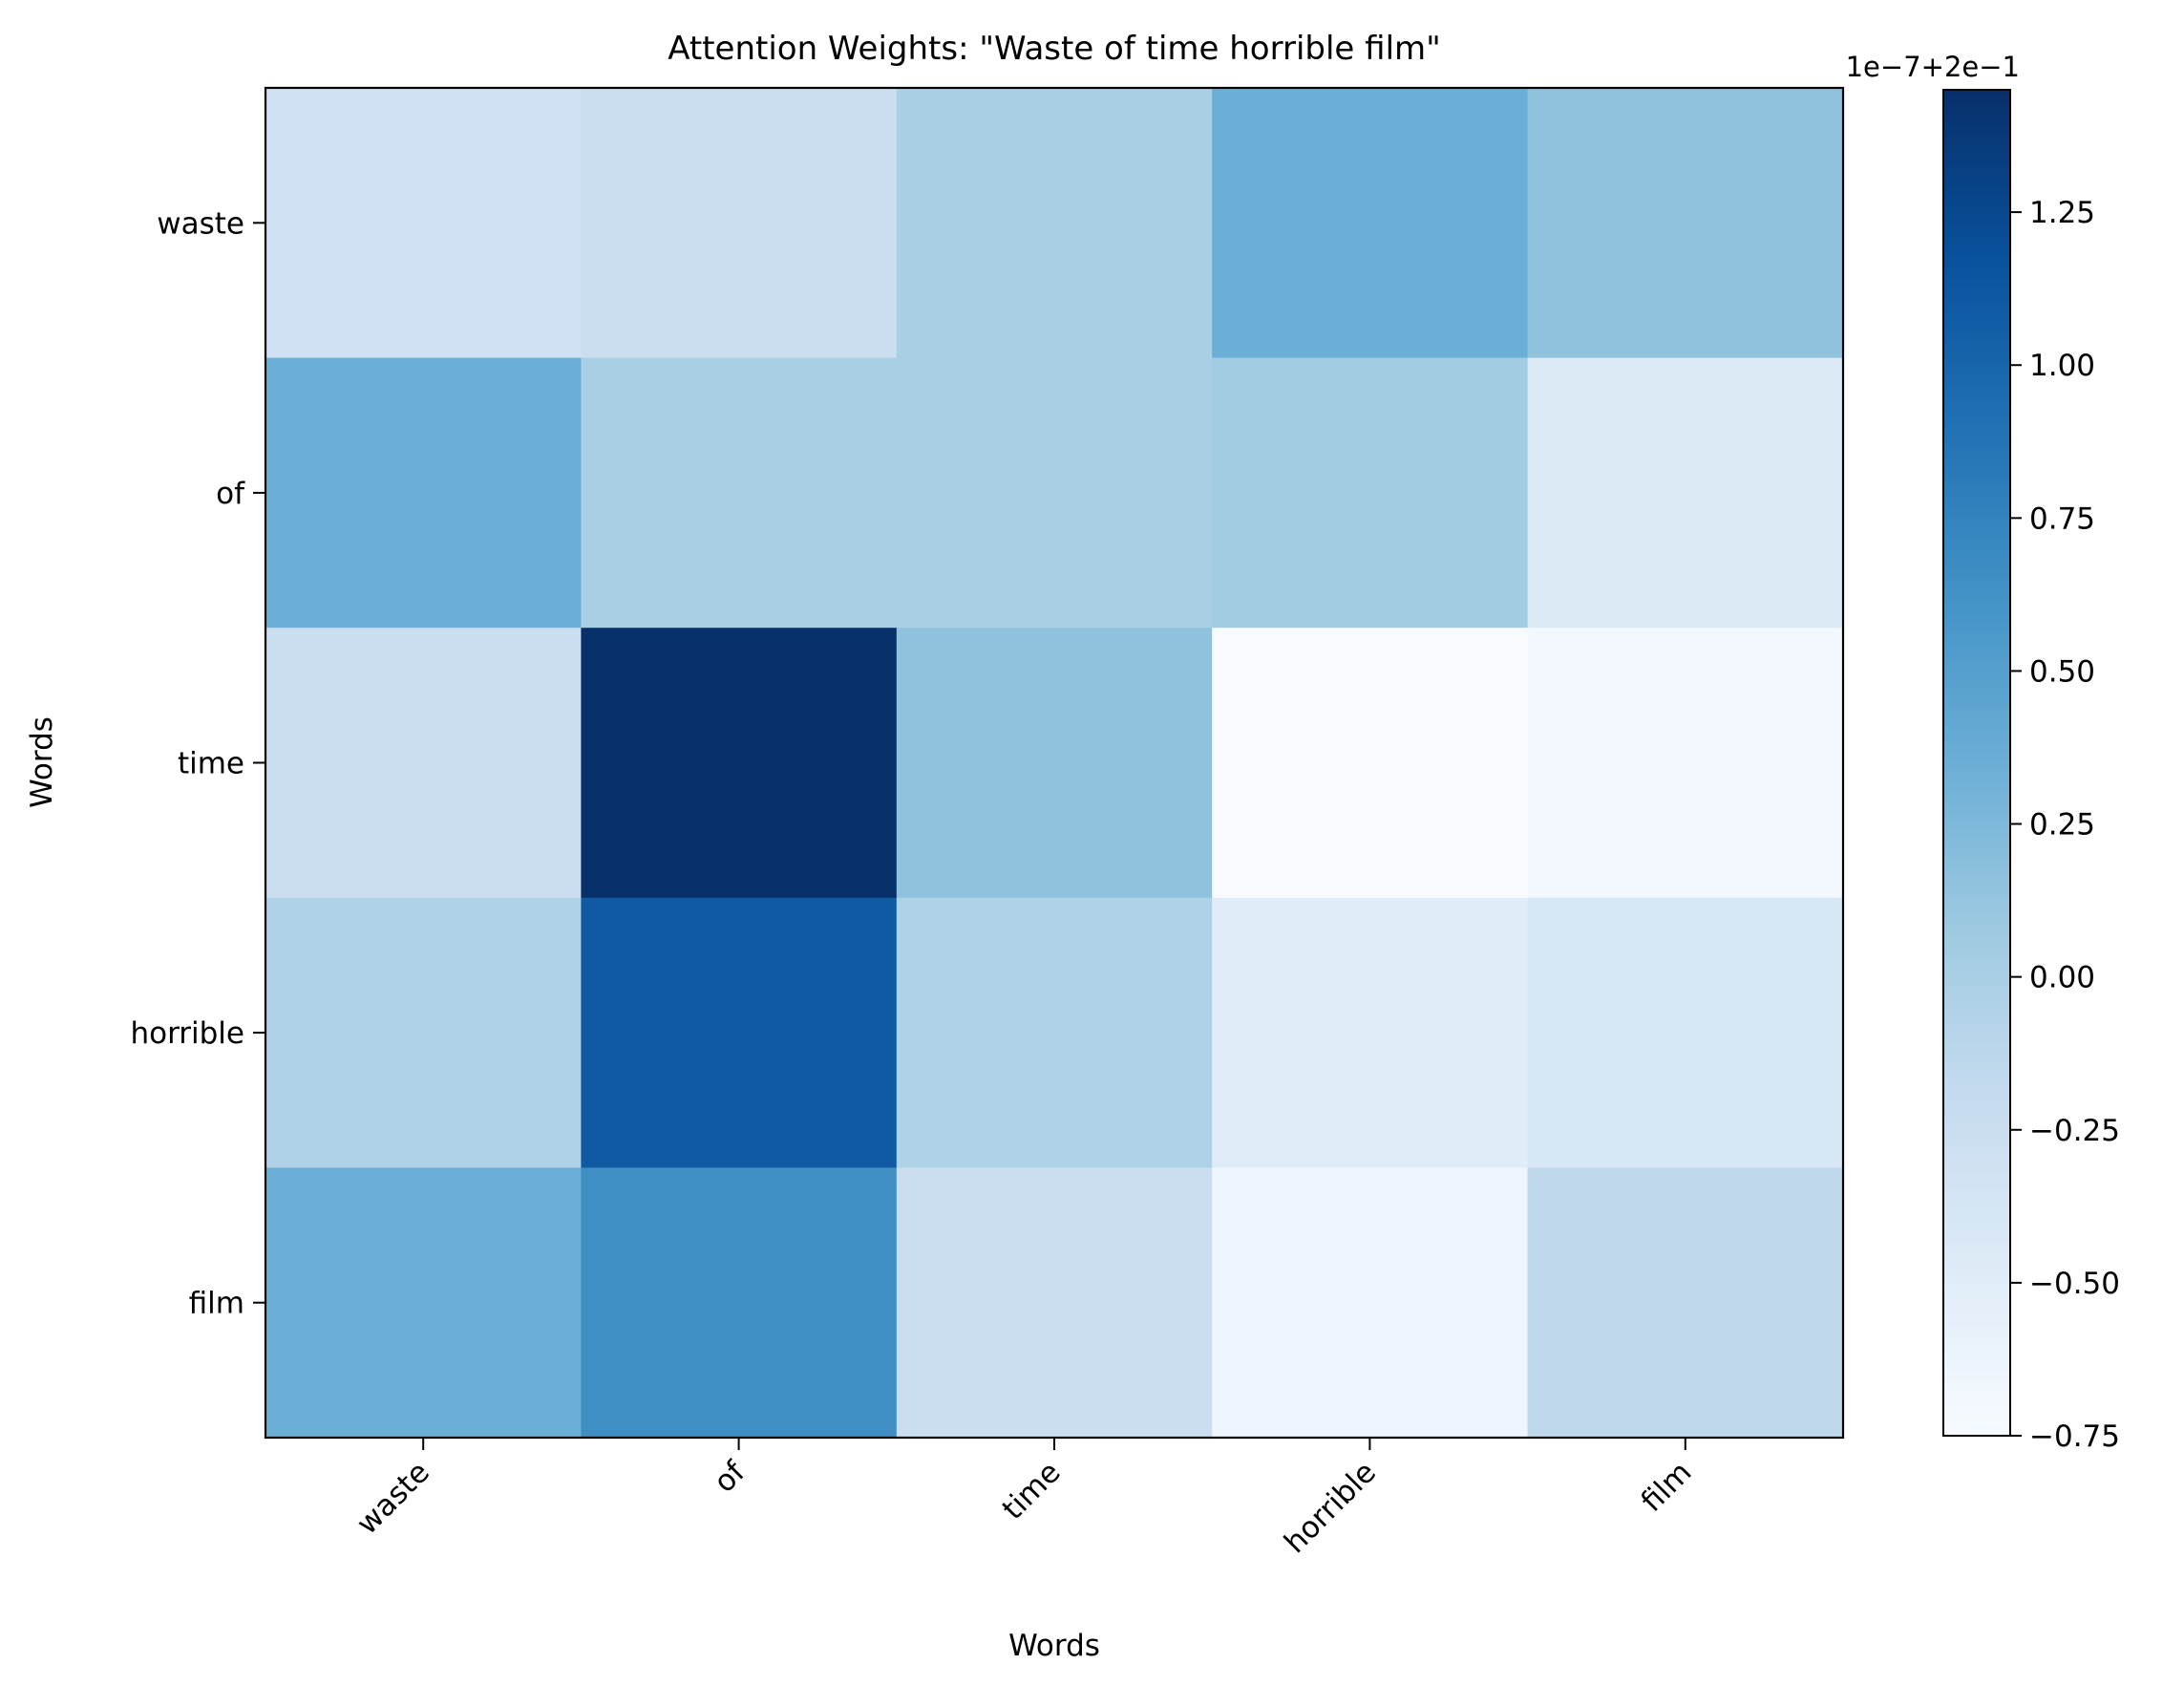 This screenshot has width=2184, height=1686. Describe the element at coordinates (187, 1033) in the screenshot. I see `y-tick-label: horrible` at that location.